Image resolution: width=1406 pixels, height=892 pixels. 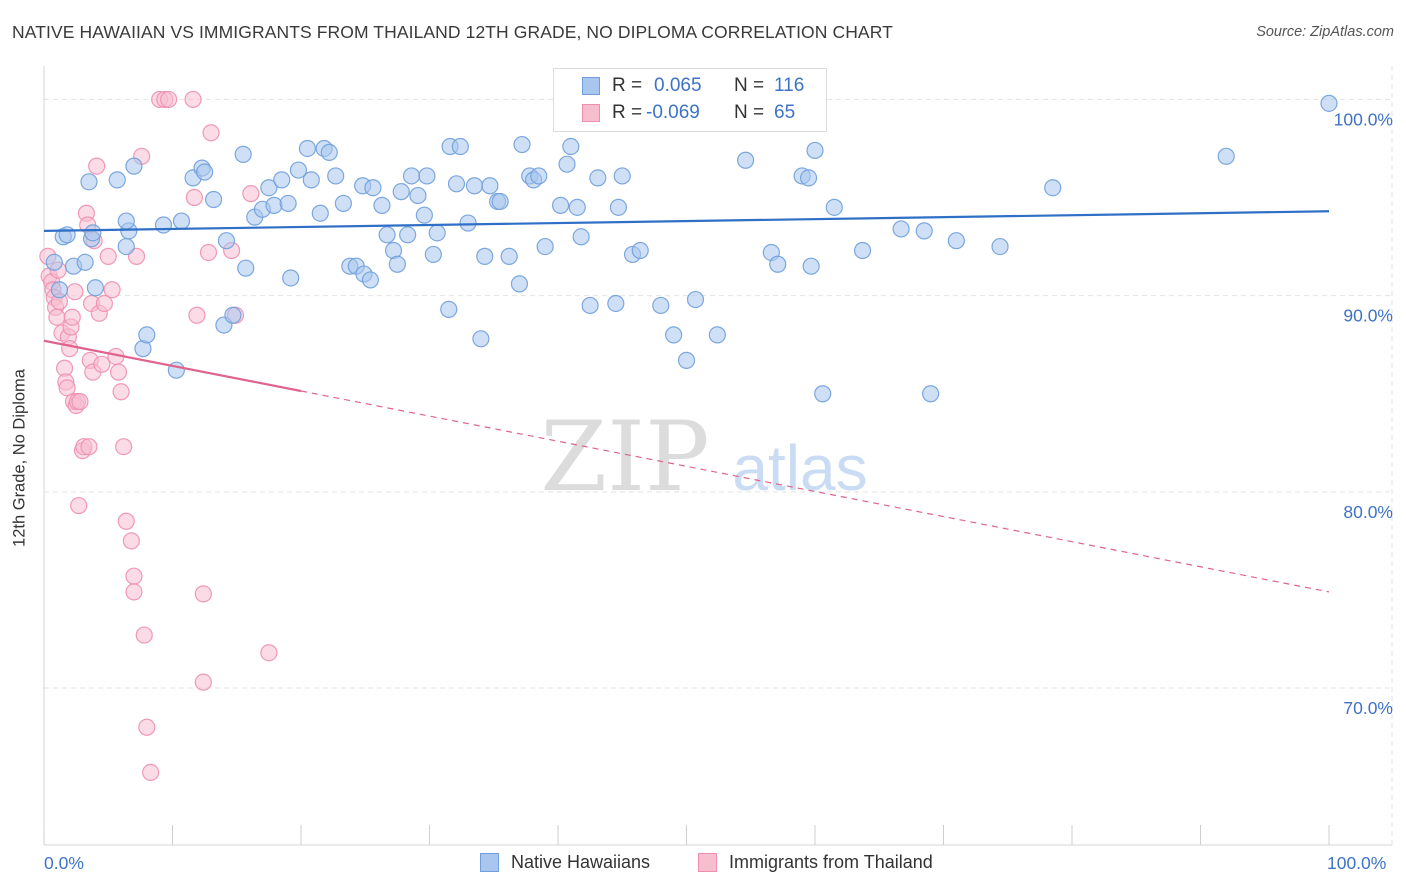 I want to click on legend-item-hawaiians: Native Hawaiians, so click(x=565, y=862).